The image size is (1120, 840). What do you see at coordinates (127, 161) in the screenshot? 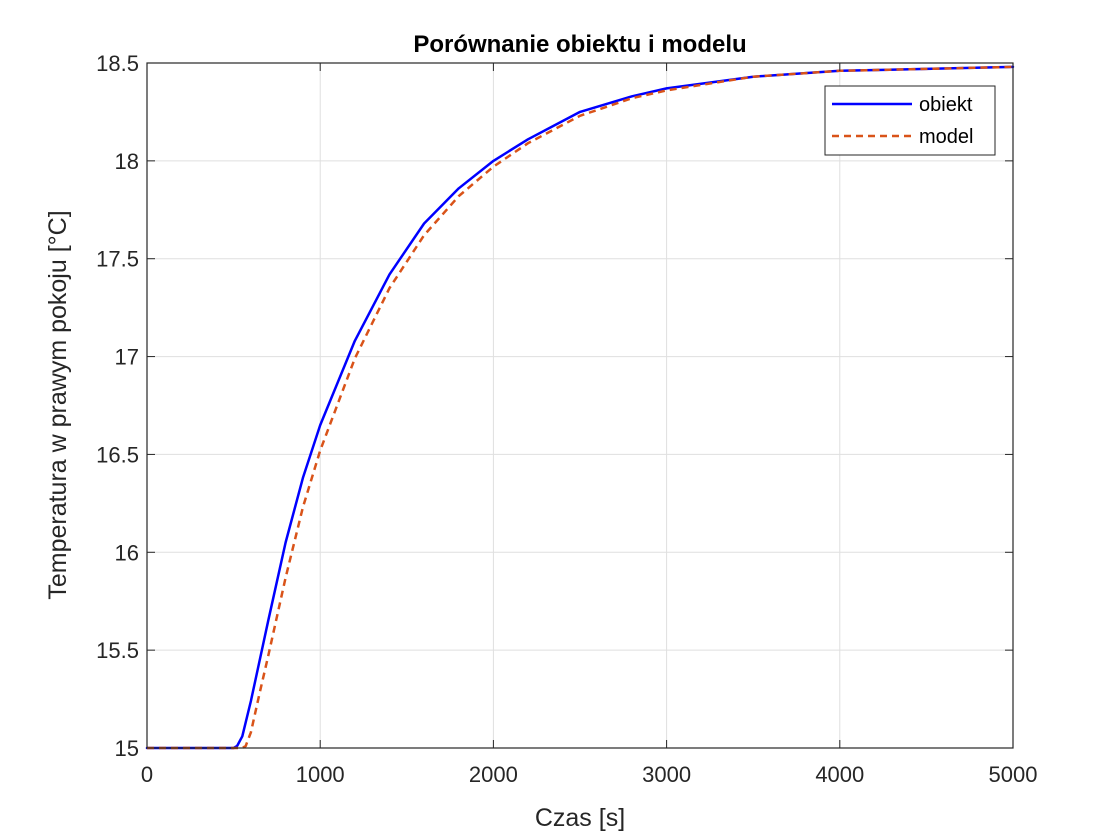
I see `y-tick-label: 18` at bounding box center [127, 161].